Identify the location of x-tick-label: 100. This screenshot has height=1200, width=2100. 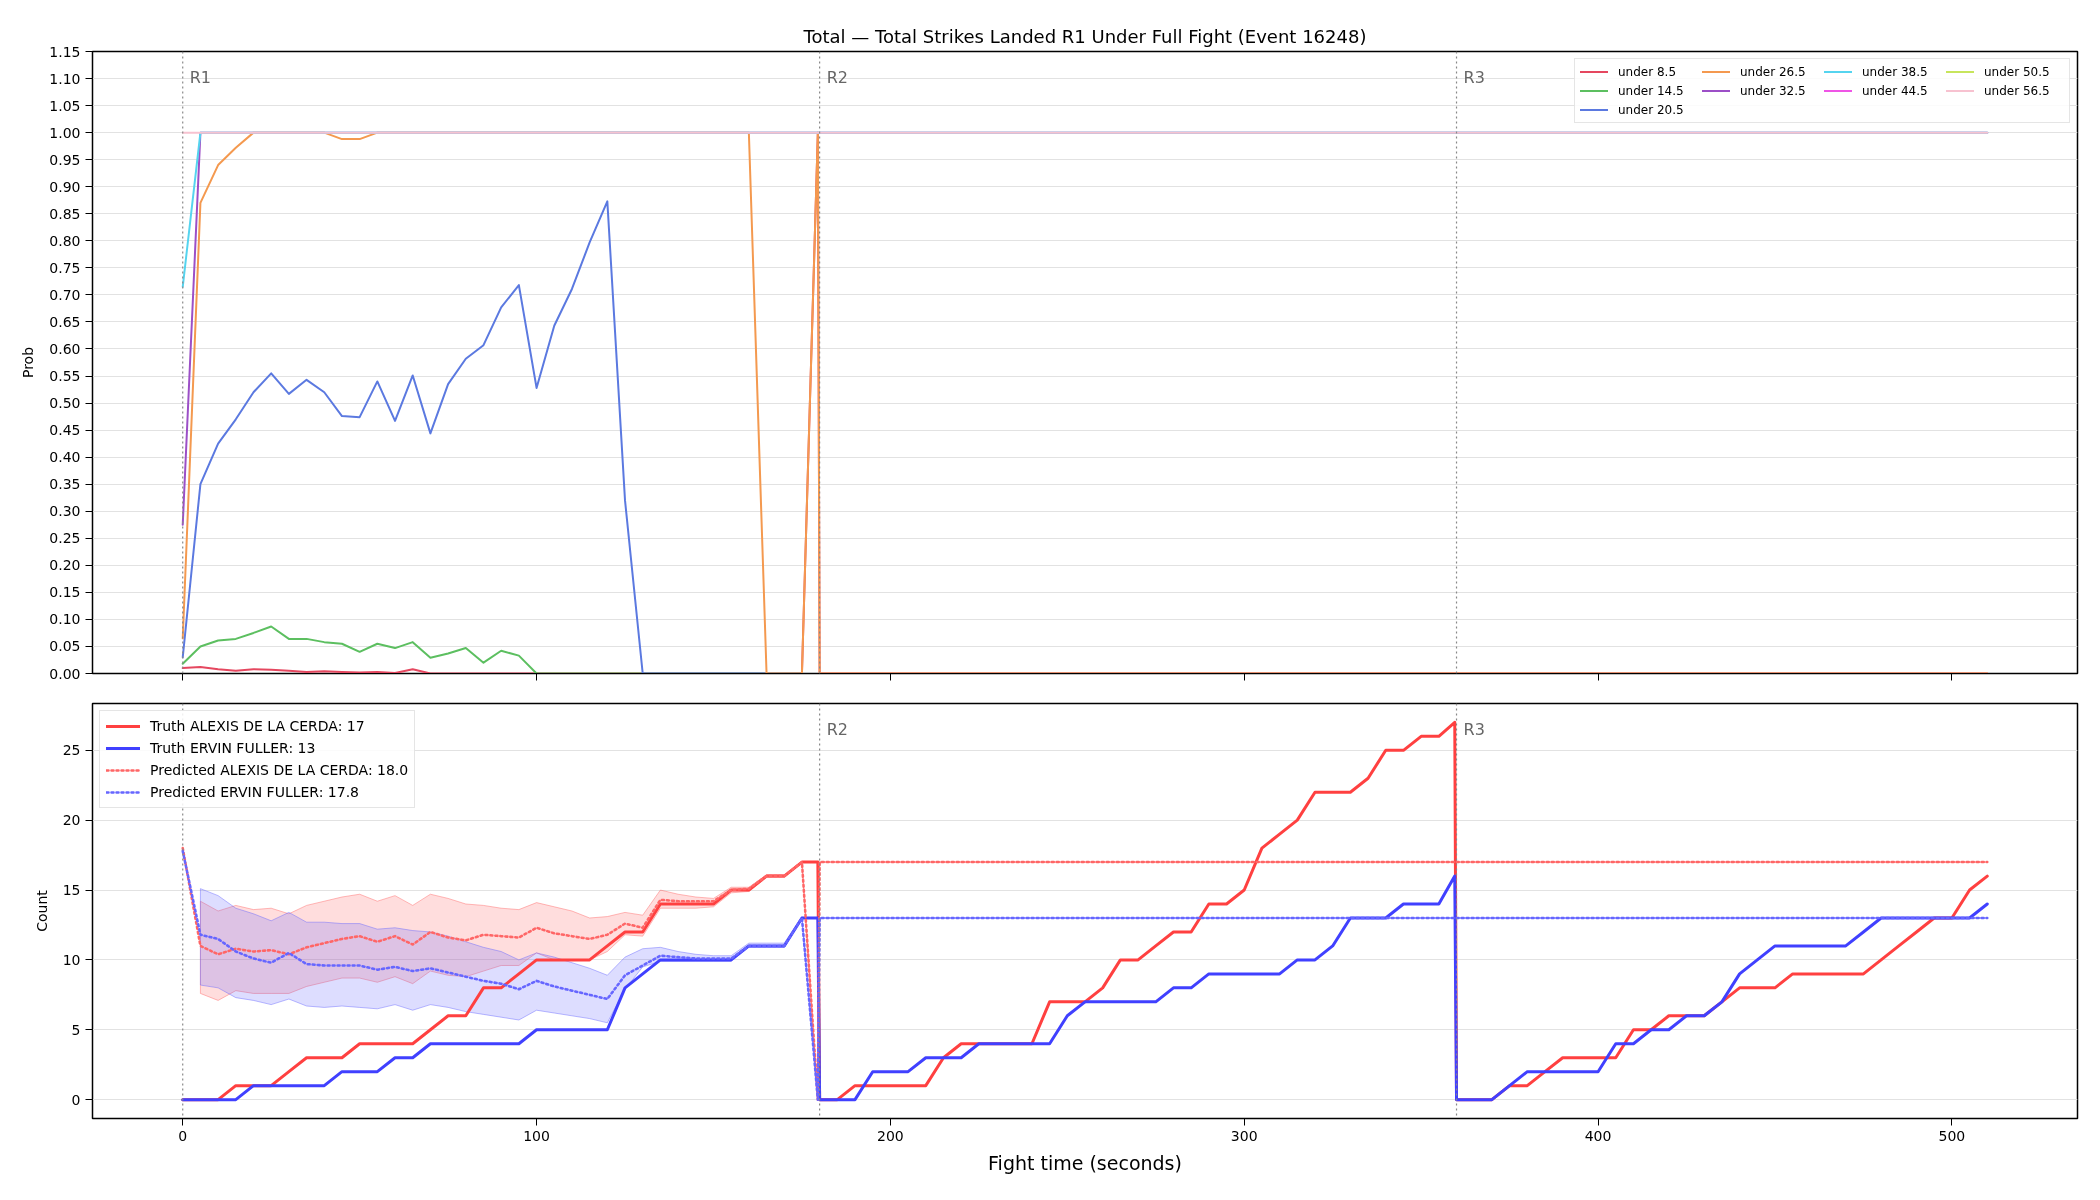
(536, 1135).